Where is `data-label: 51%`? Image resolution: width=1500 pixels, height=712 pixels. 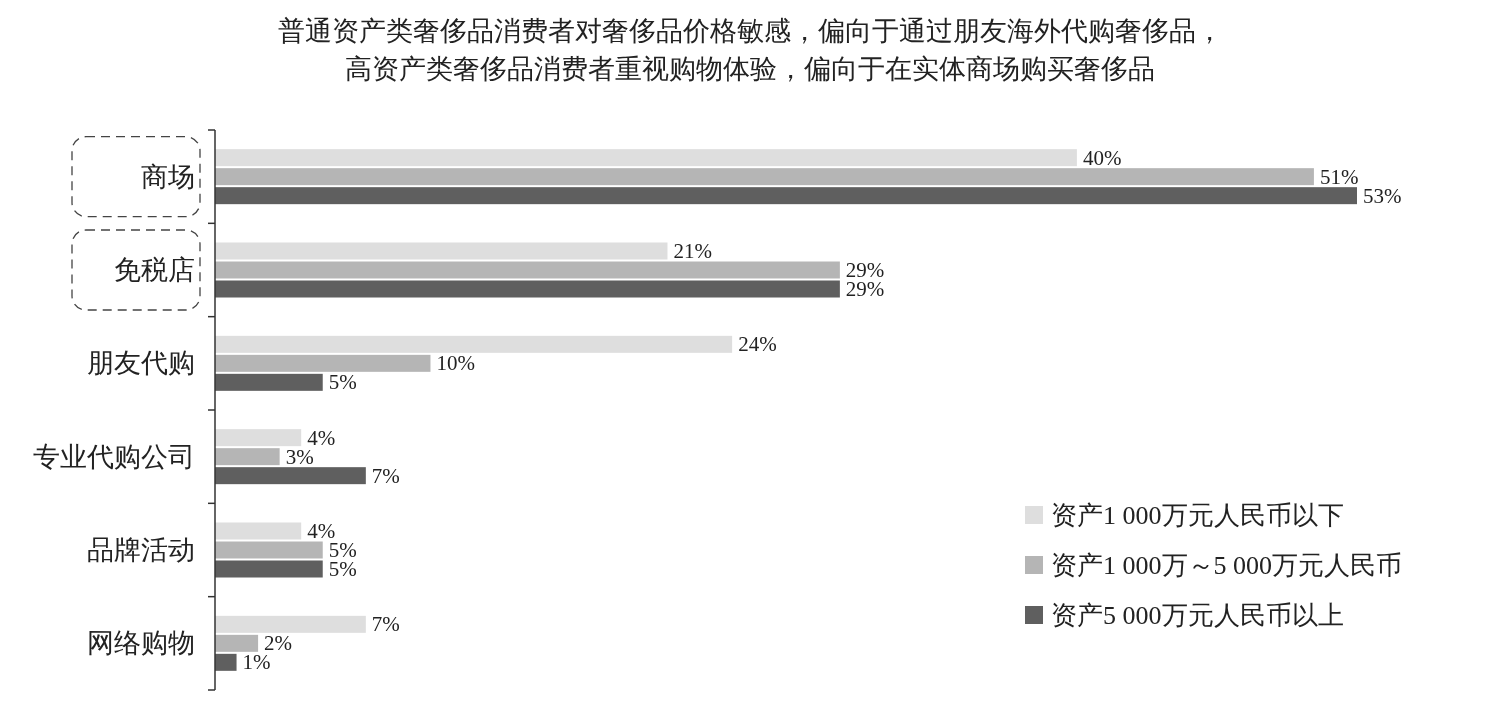
data-label: 51% is located at coordinates (1339, 176).